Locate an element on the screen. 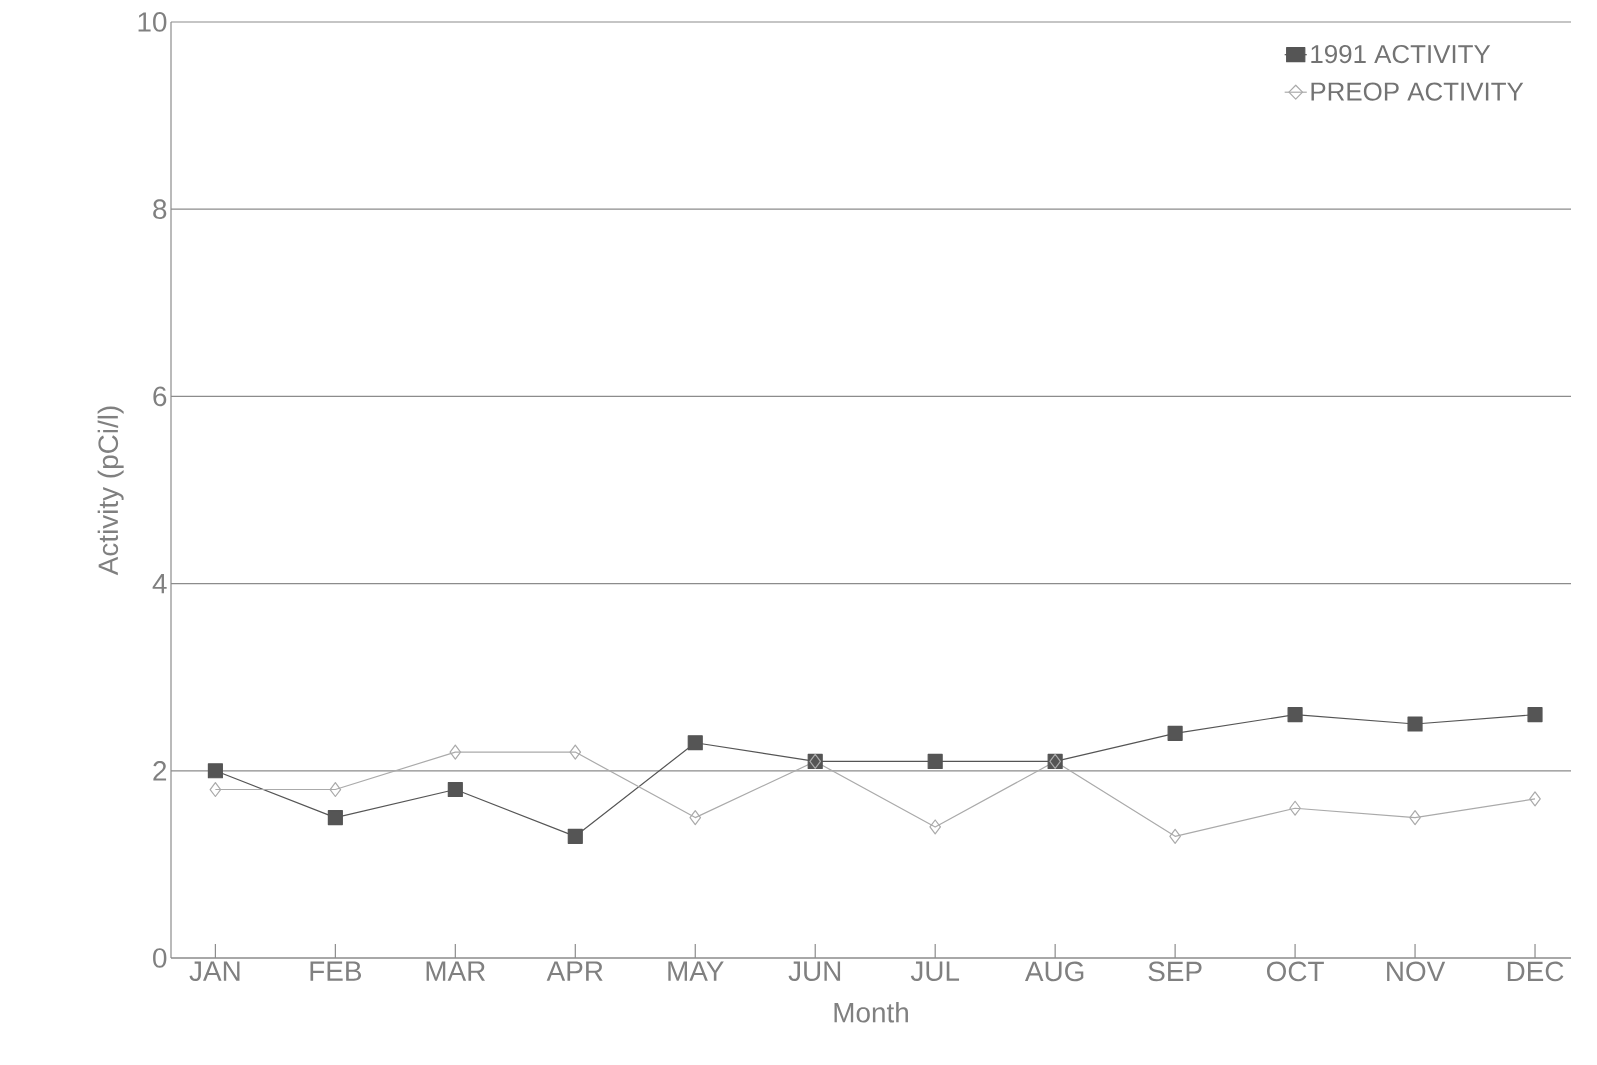 Image resolution: width=1597 pixels, height=1065 pixels. y-tick-label: 6 is located at coordinates (160, 396).